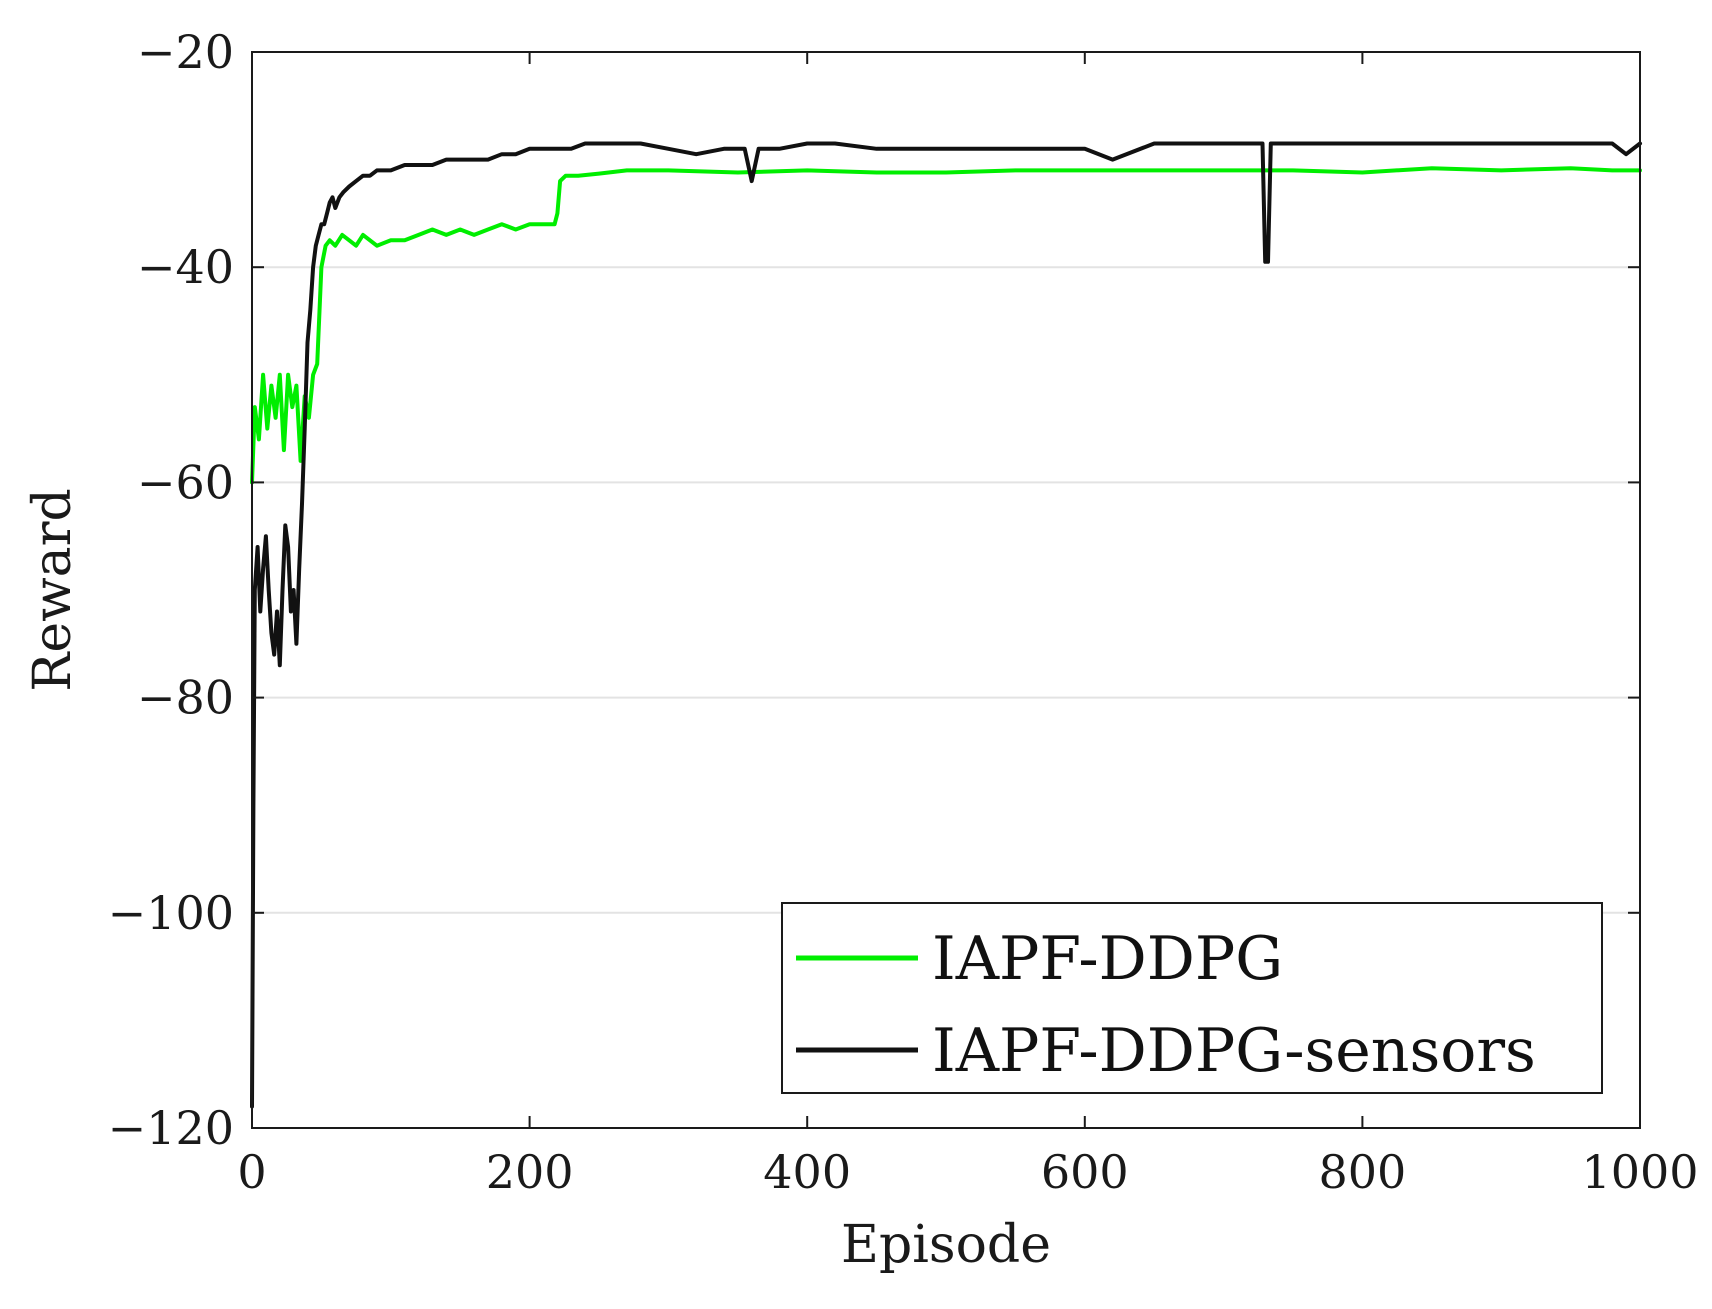  What do you see at coordinates (53, 590) in the screenshot?
I see `y-axis-label: Reward` at bounding box center [53, 590].